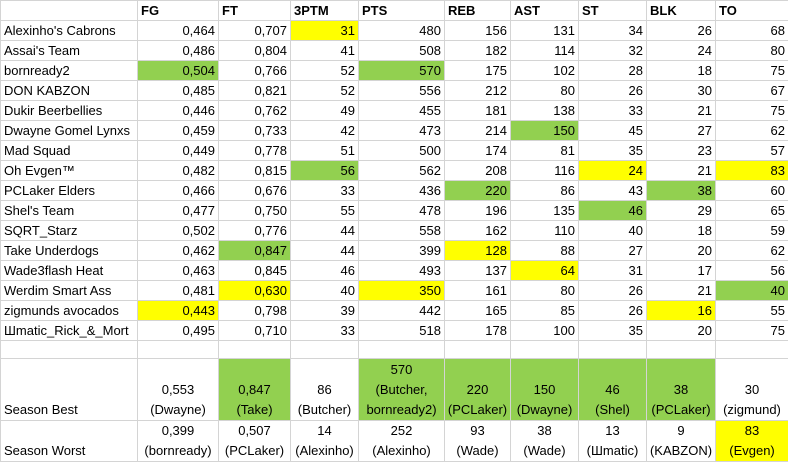 The width and height of the screenshot is (788, 462). I want to click on stat-cell: 75, so click(752, 111).